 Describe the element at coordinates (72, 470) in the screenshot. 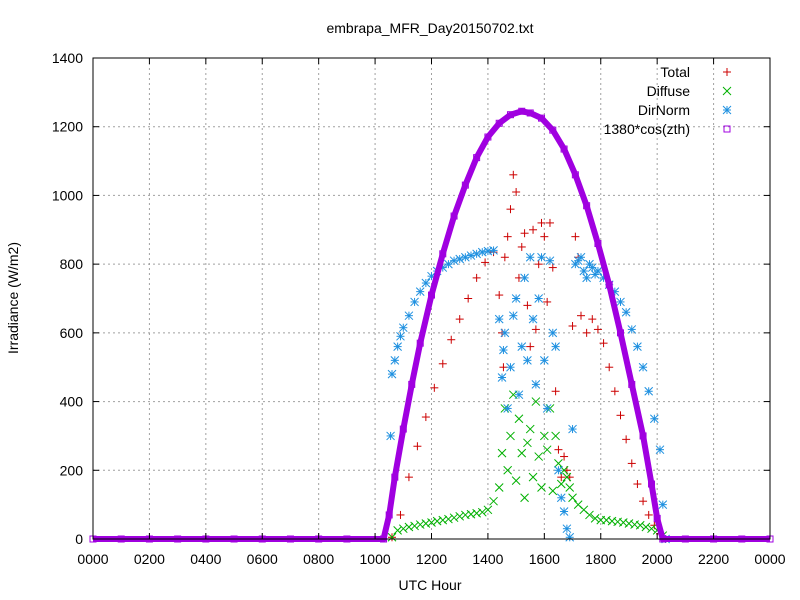

I see `y-tick-label: 200` at that location.